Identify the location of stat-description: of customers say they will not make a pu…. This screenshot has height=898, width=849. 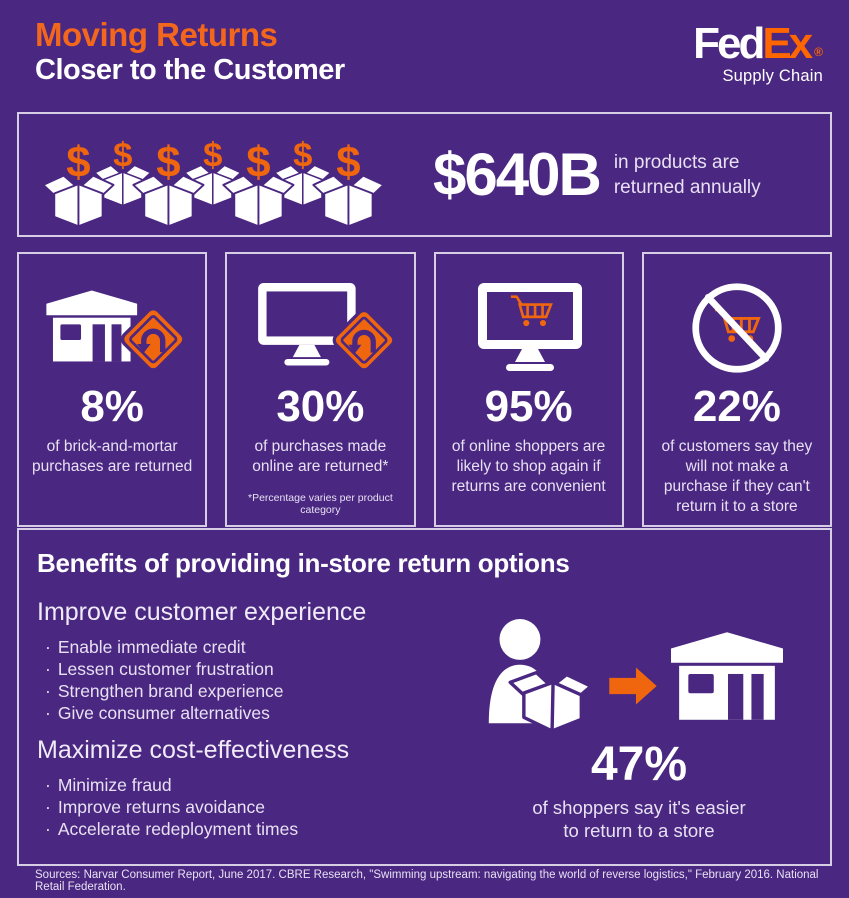
(737, 476).